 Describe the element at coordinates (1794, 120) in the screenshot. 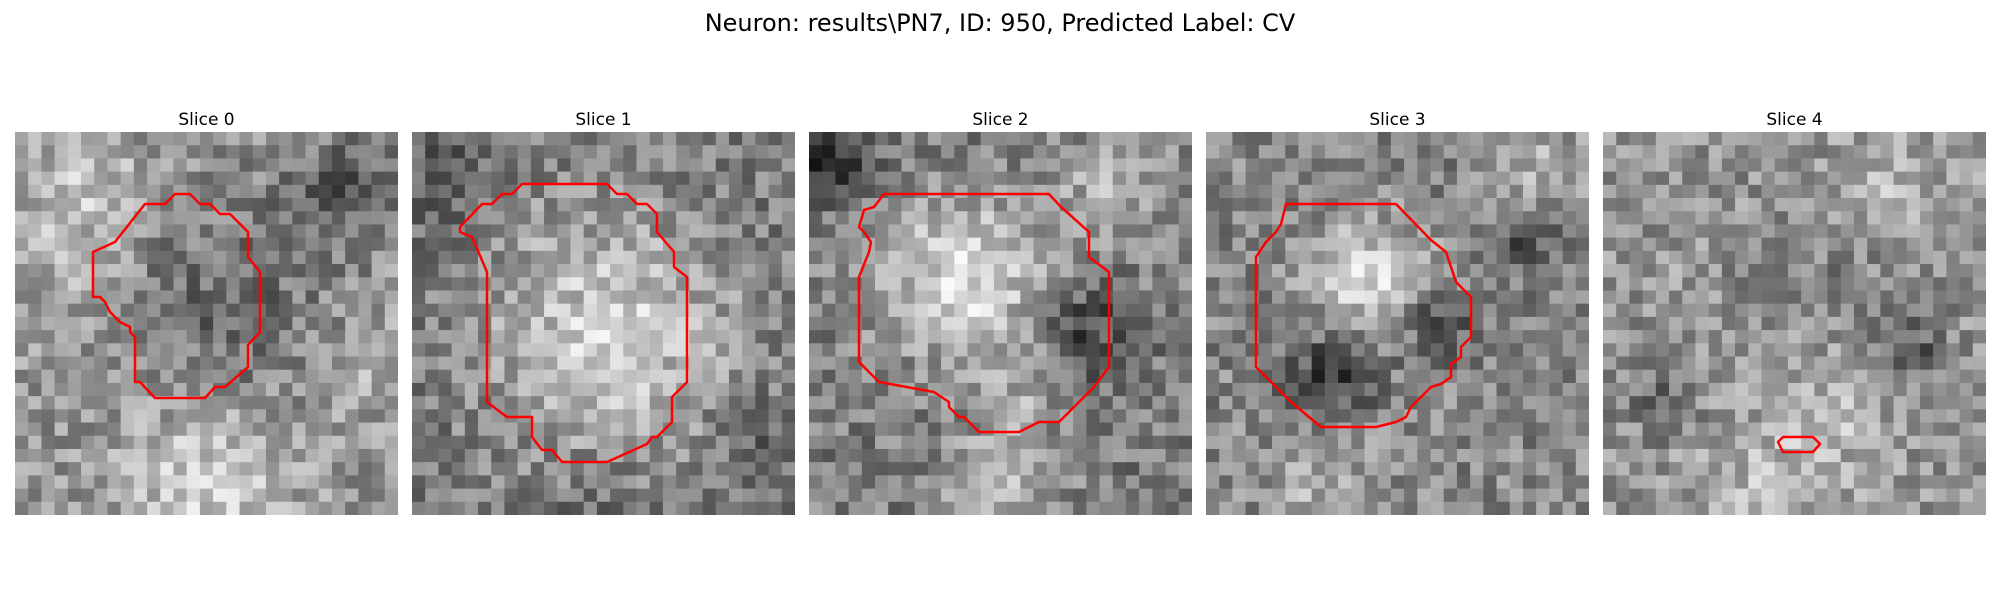

I see `slice-title-4: Slice 4` at that location.